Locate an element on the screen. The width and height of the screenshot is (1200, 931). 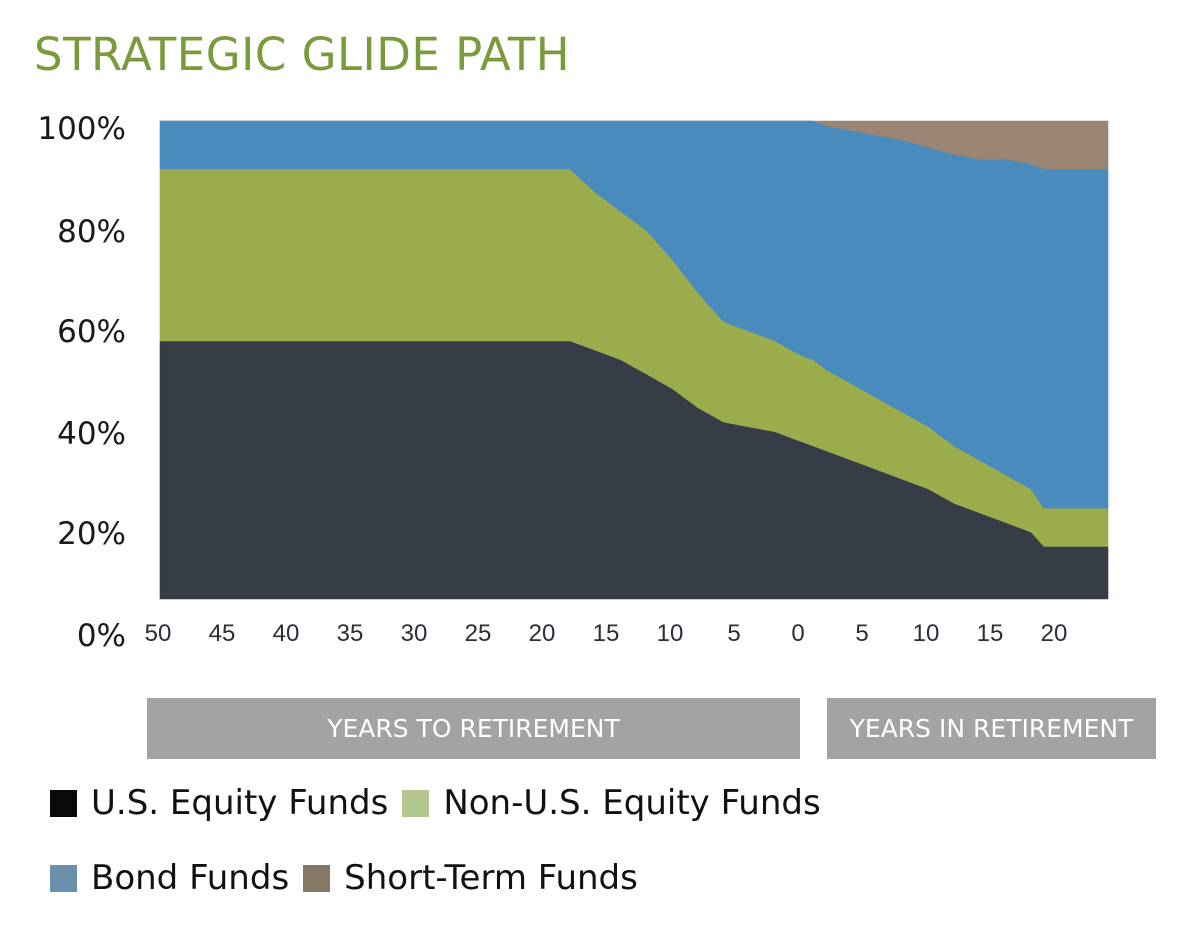
x-tick-label: 40 is located at coordinates (286, 633).